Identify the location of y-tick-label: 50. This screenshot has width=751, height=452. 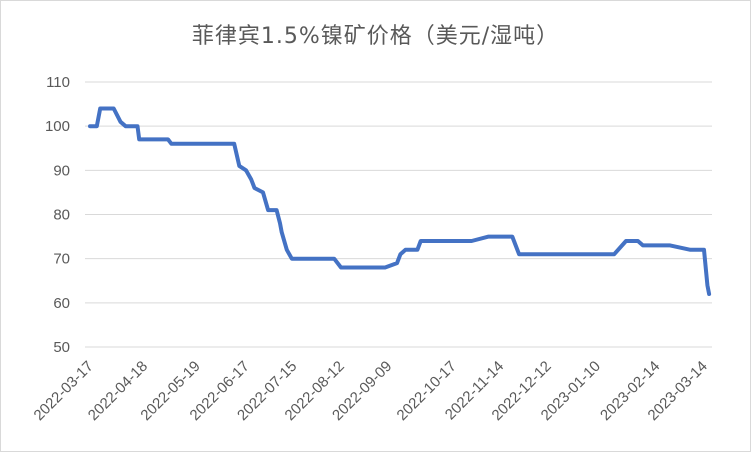
(61, 347).